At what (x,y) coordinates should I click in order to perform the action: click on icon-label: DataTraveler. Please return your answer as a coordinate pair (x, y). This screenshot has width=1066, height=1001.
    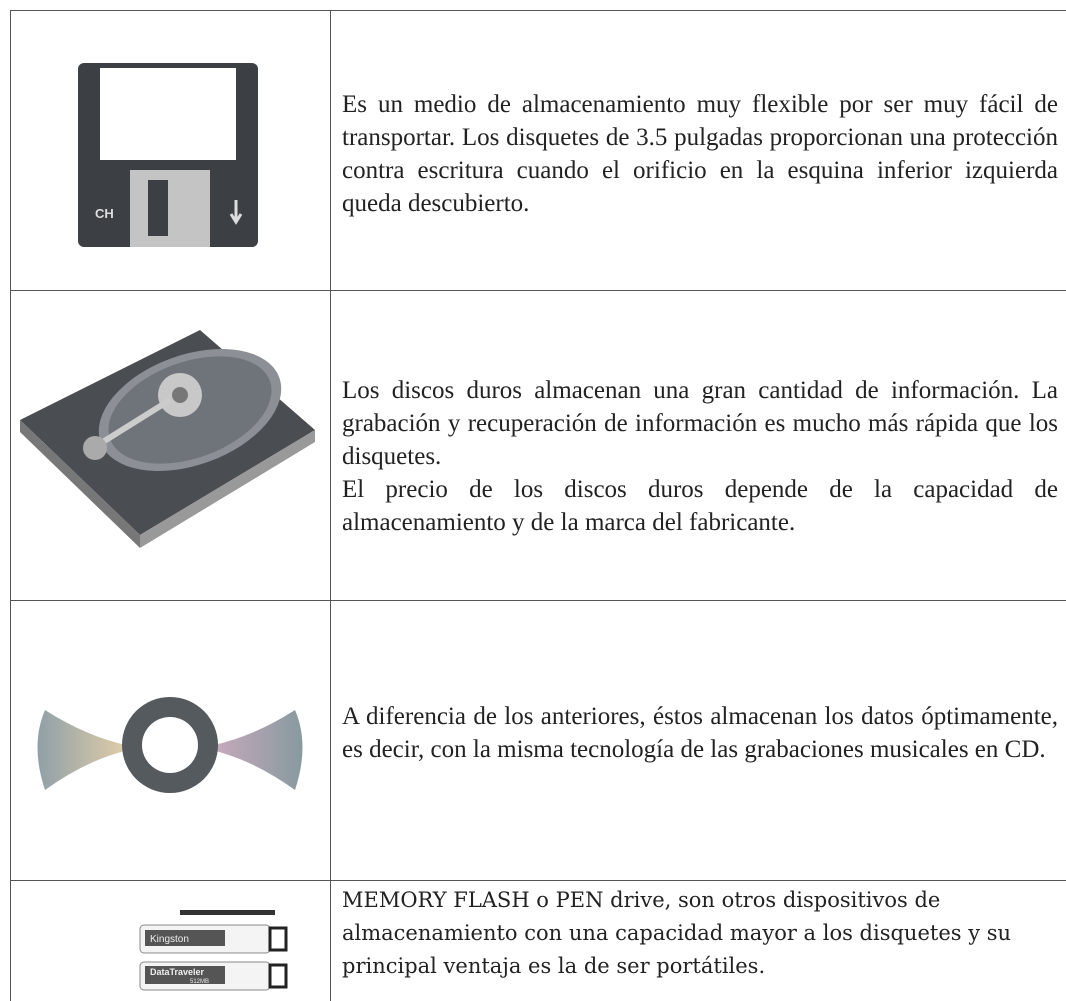
    Looking at the image, I should click on (177, 972).